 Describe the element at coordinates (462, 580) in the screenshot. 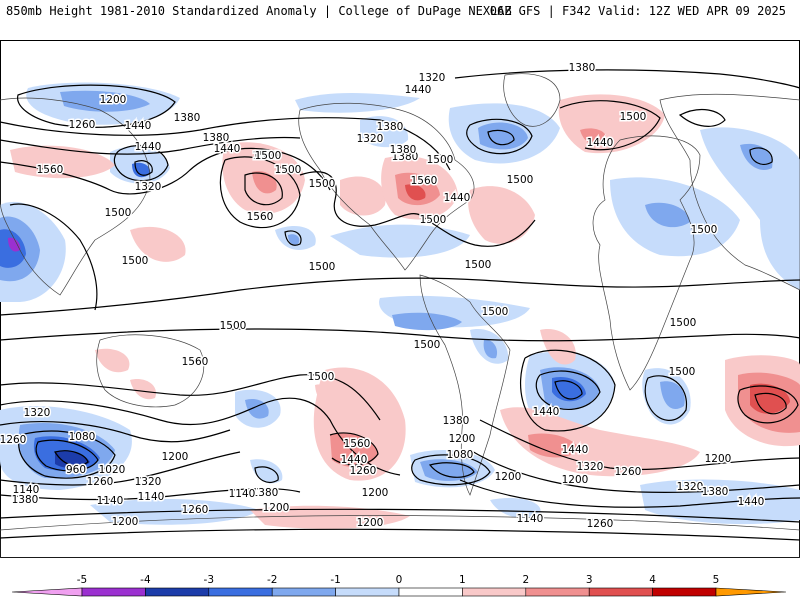

I see `colorbar-tick-label: 1` at that location.